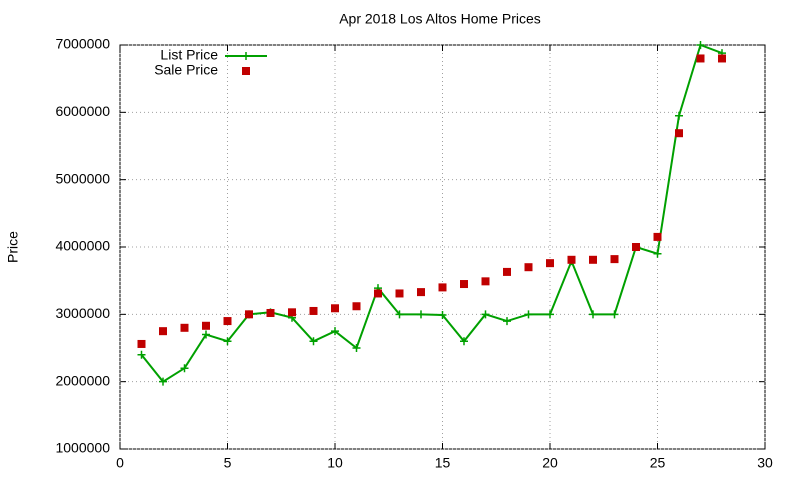  Describe the element at coordinates (658, 463) in the screenshot. I see `x-tick-label: 25` at that location.